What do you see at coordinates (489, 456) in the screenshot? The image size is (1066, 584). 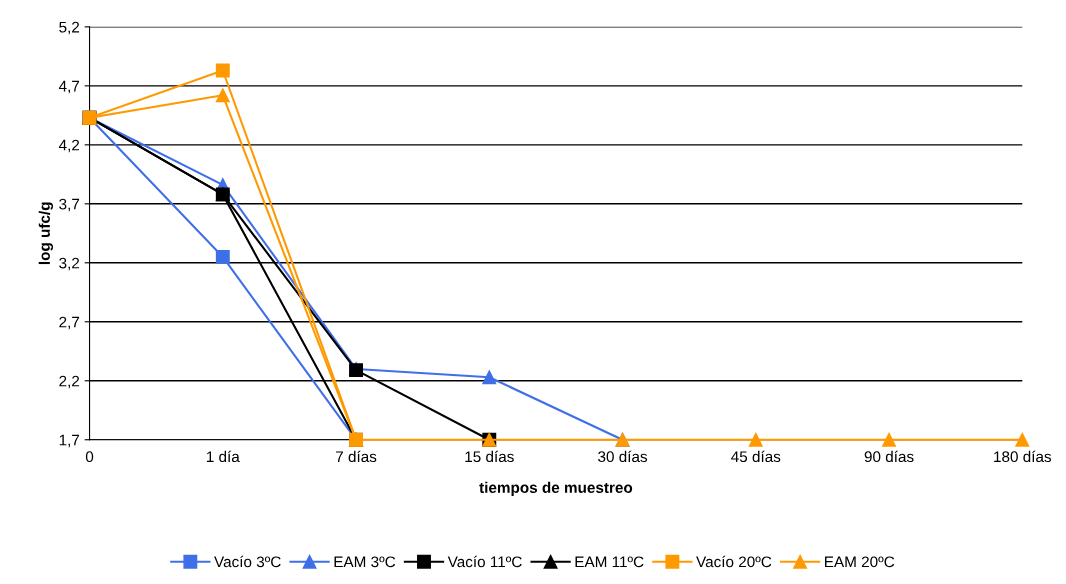 I see `x-tick-label: 15 días` at bounding box center [489, 456].